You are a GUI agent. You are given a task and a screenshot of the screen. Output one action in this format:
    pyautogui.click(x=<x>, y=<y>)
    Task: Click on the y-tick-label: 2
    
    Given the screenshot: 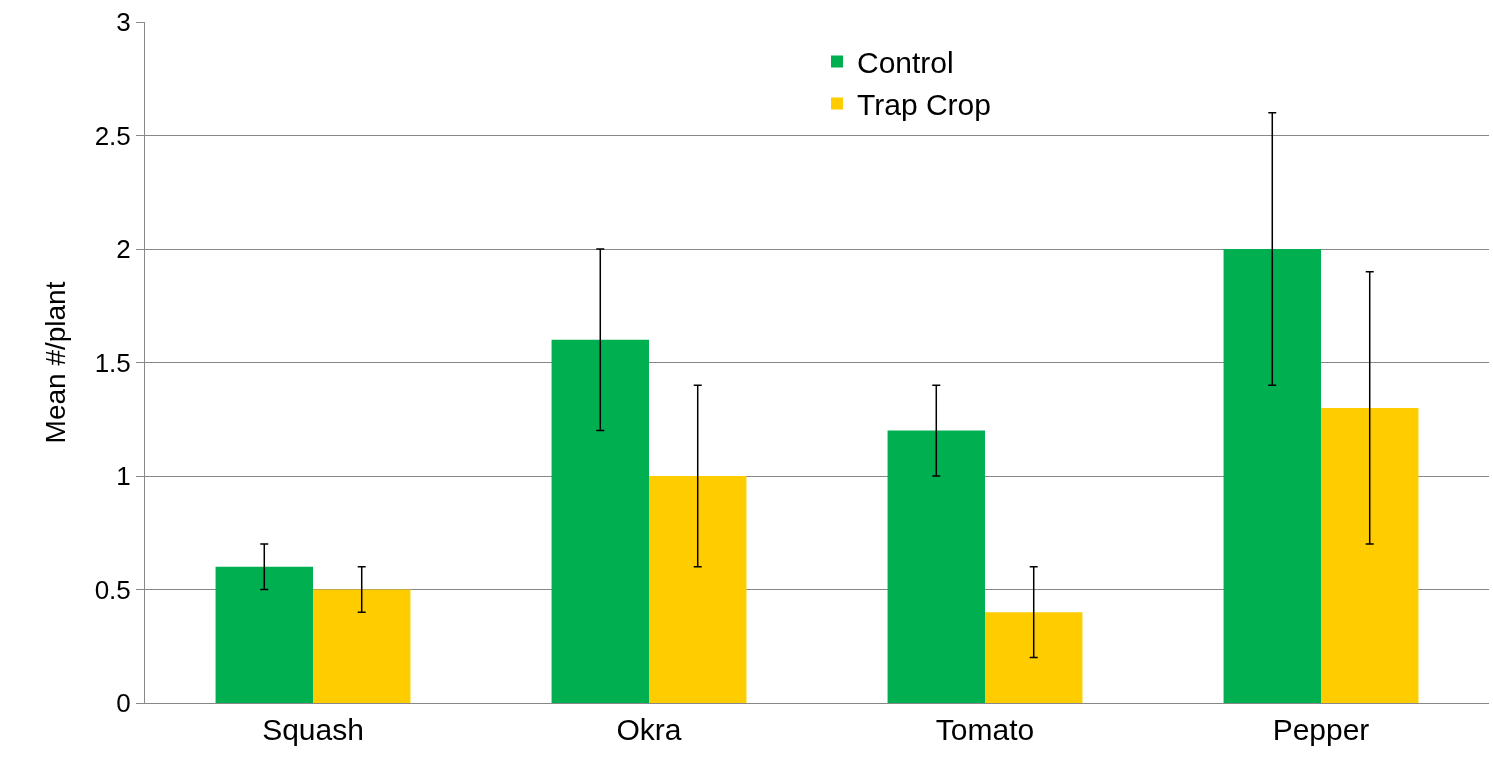 What is the action you would take?
    pyautogui.click(x=123, y=249)
    